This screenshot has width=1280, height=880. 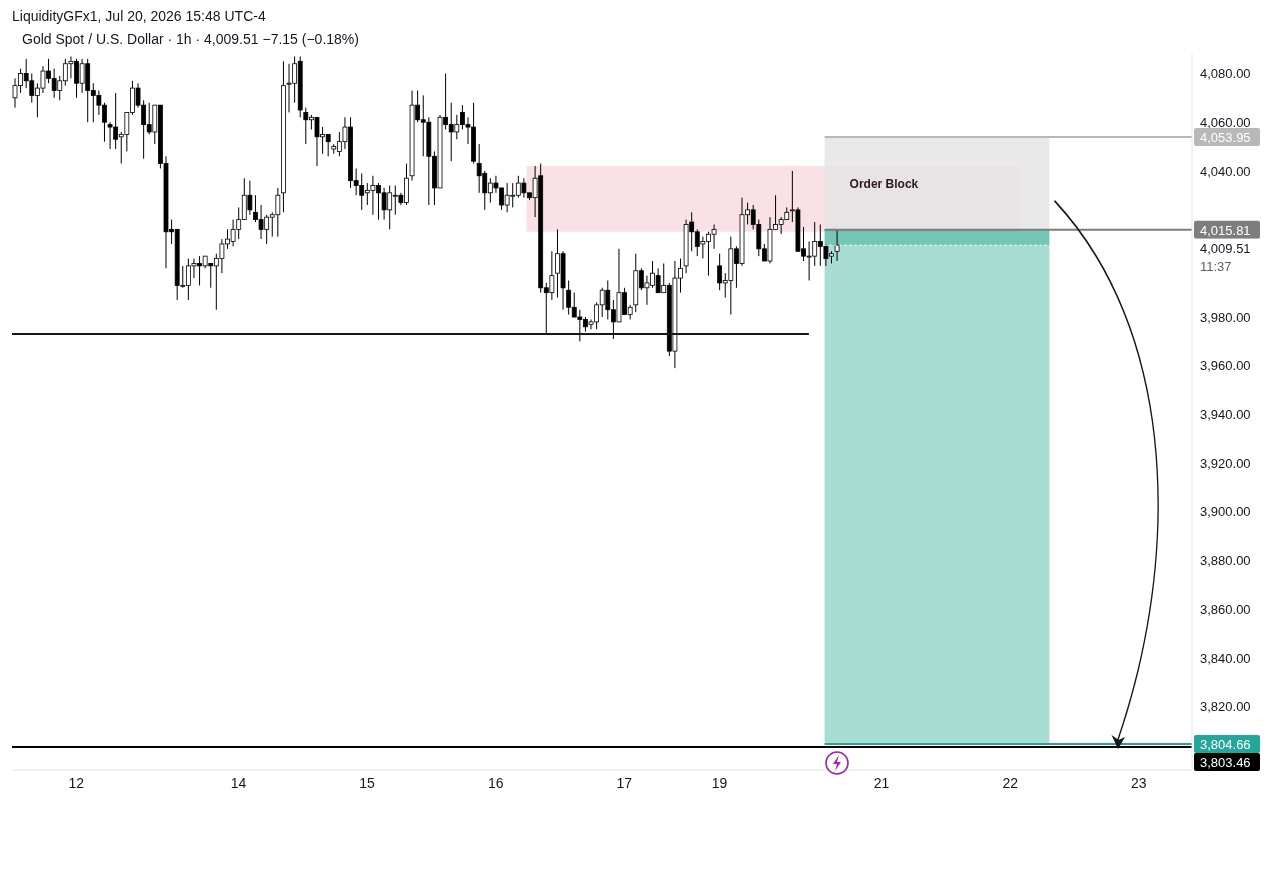 What do you see at coordinates (1225, 609) in the screenshot?
I see `y-tick-label: 3,860.00` at bounding box center [1225, 609].